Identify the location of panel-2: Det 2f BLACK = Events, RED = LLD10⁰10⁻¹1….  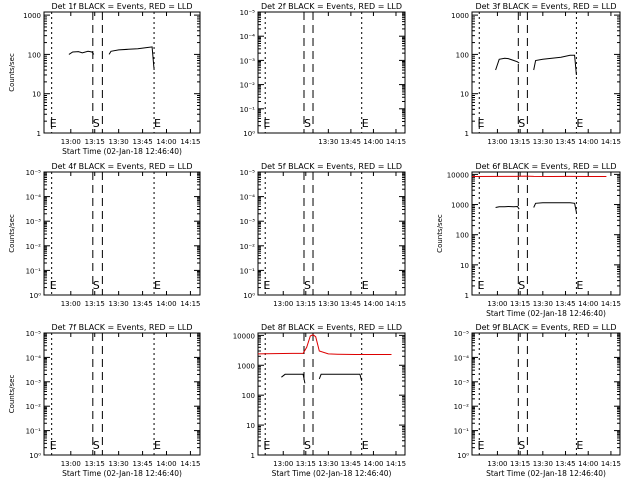
(323, 74).